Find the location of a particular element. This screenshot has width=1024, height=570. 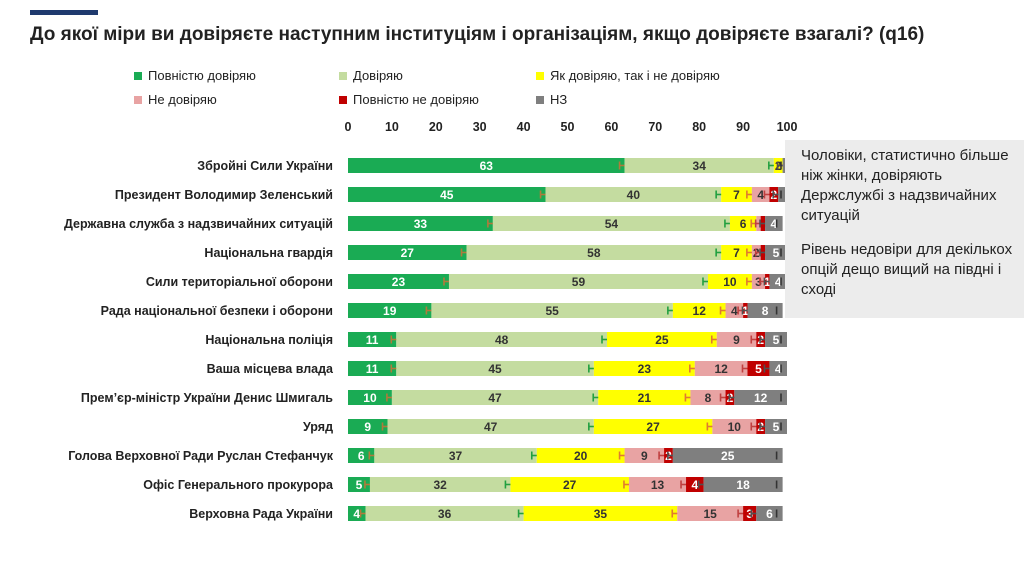

data-label: 18 is located at coordinates (743, 485).